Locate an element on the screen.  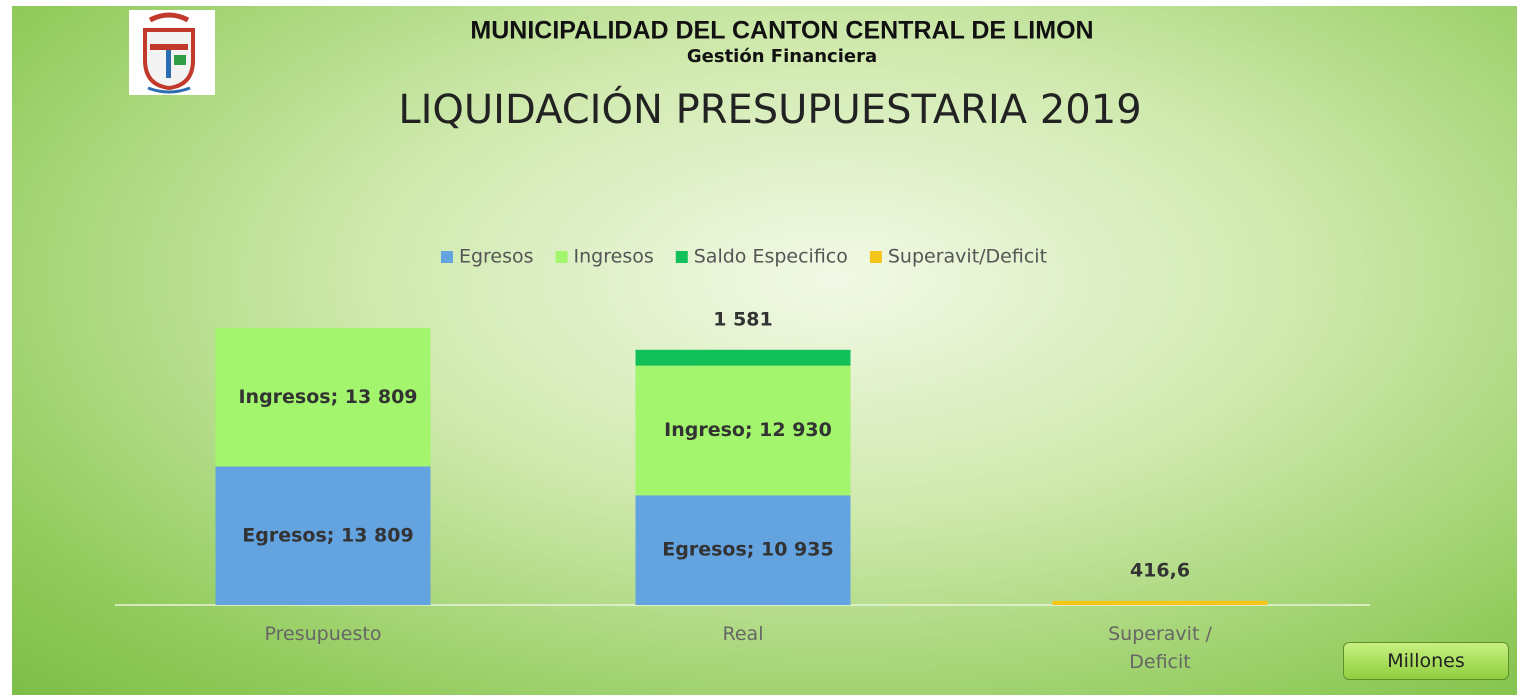
legend-label: Ingresos is located at coordinates (614, 257).